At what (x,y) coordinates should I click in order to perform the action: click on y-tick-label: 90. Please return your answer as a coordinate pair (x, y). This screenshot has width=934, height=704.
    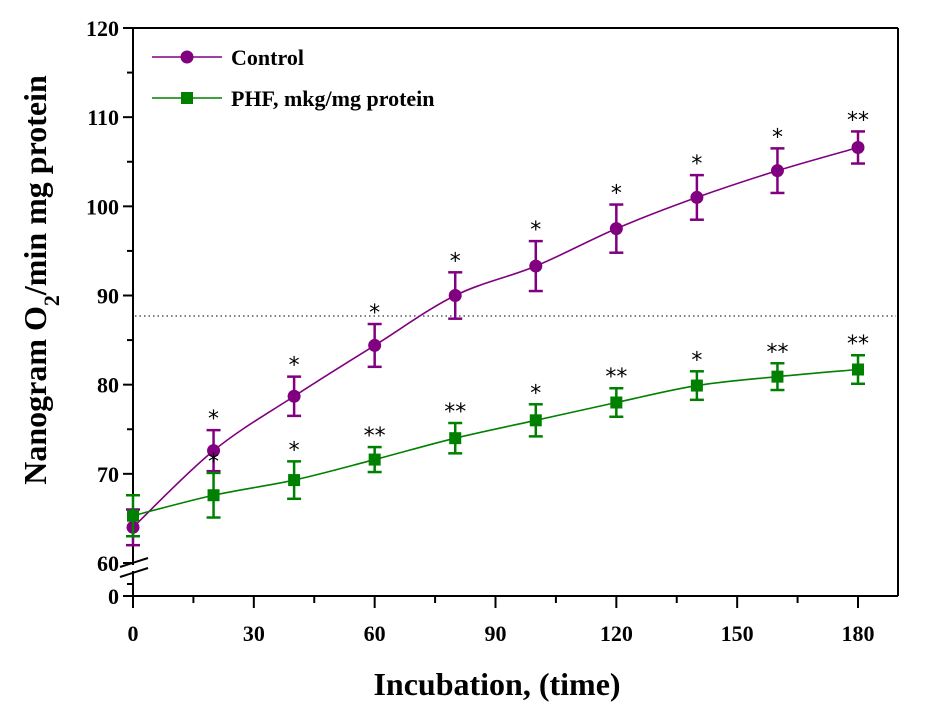
    Looking at the image, I should click on (108, 296).